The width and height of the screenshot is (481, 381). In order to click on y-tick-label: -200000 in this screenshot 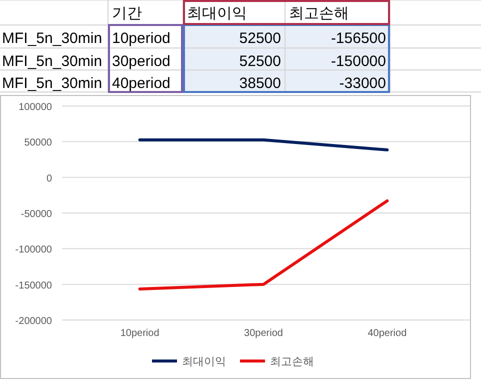, I will do `click(33, 321)`.